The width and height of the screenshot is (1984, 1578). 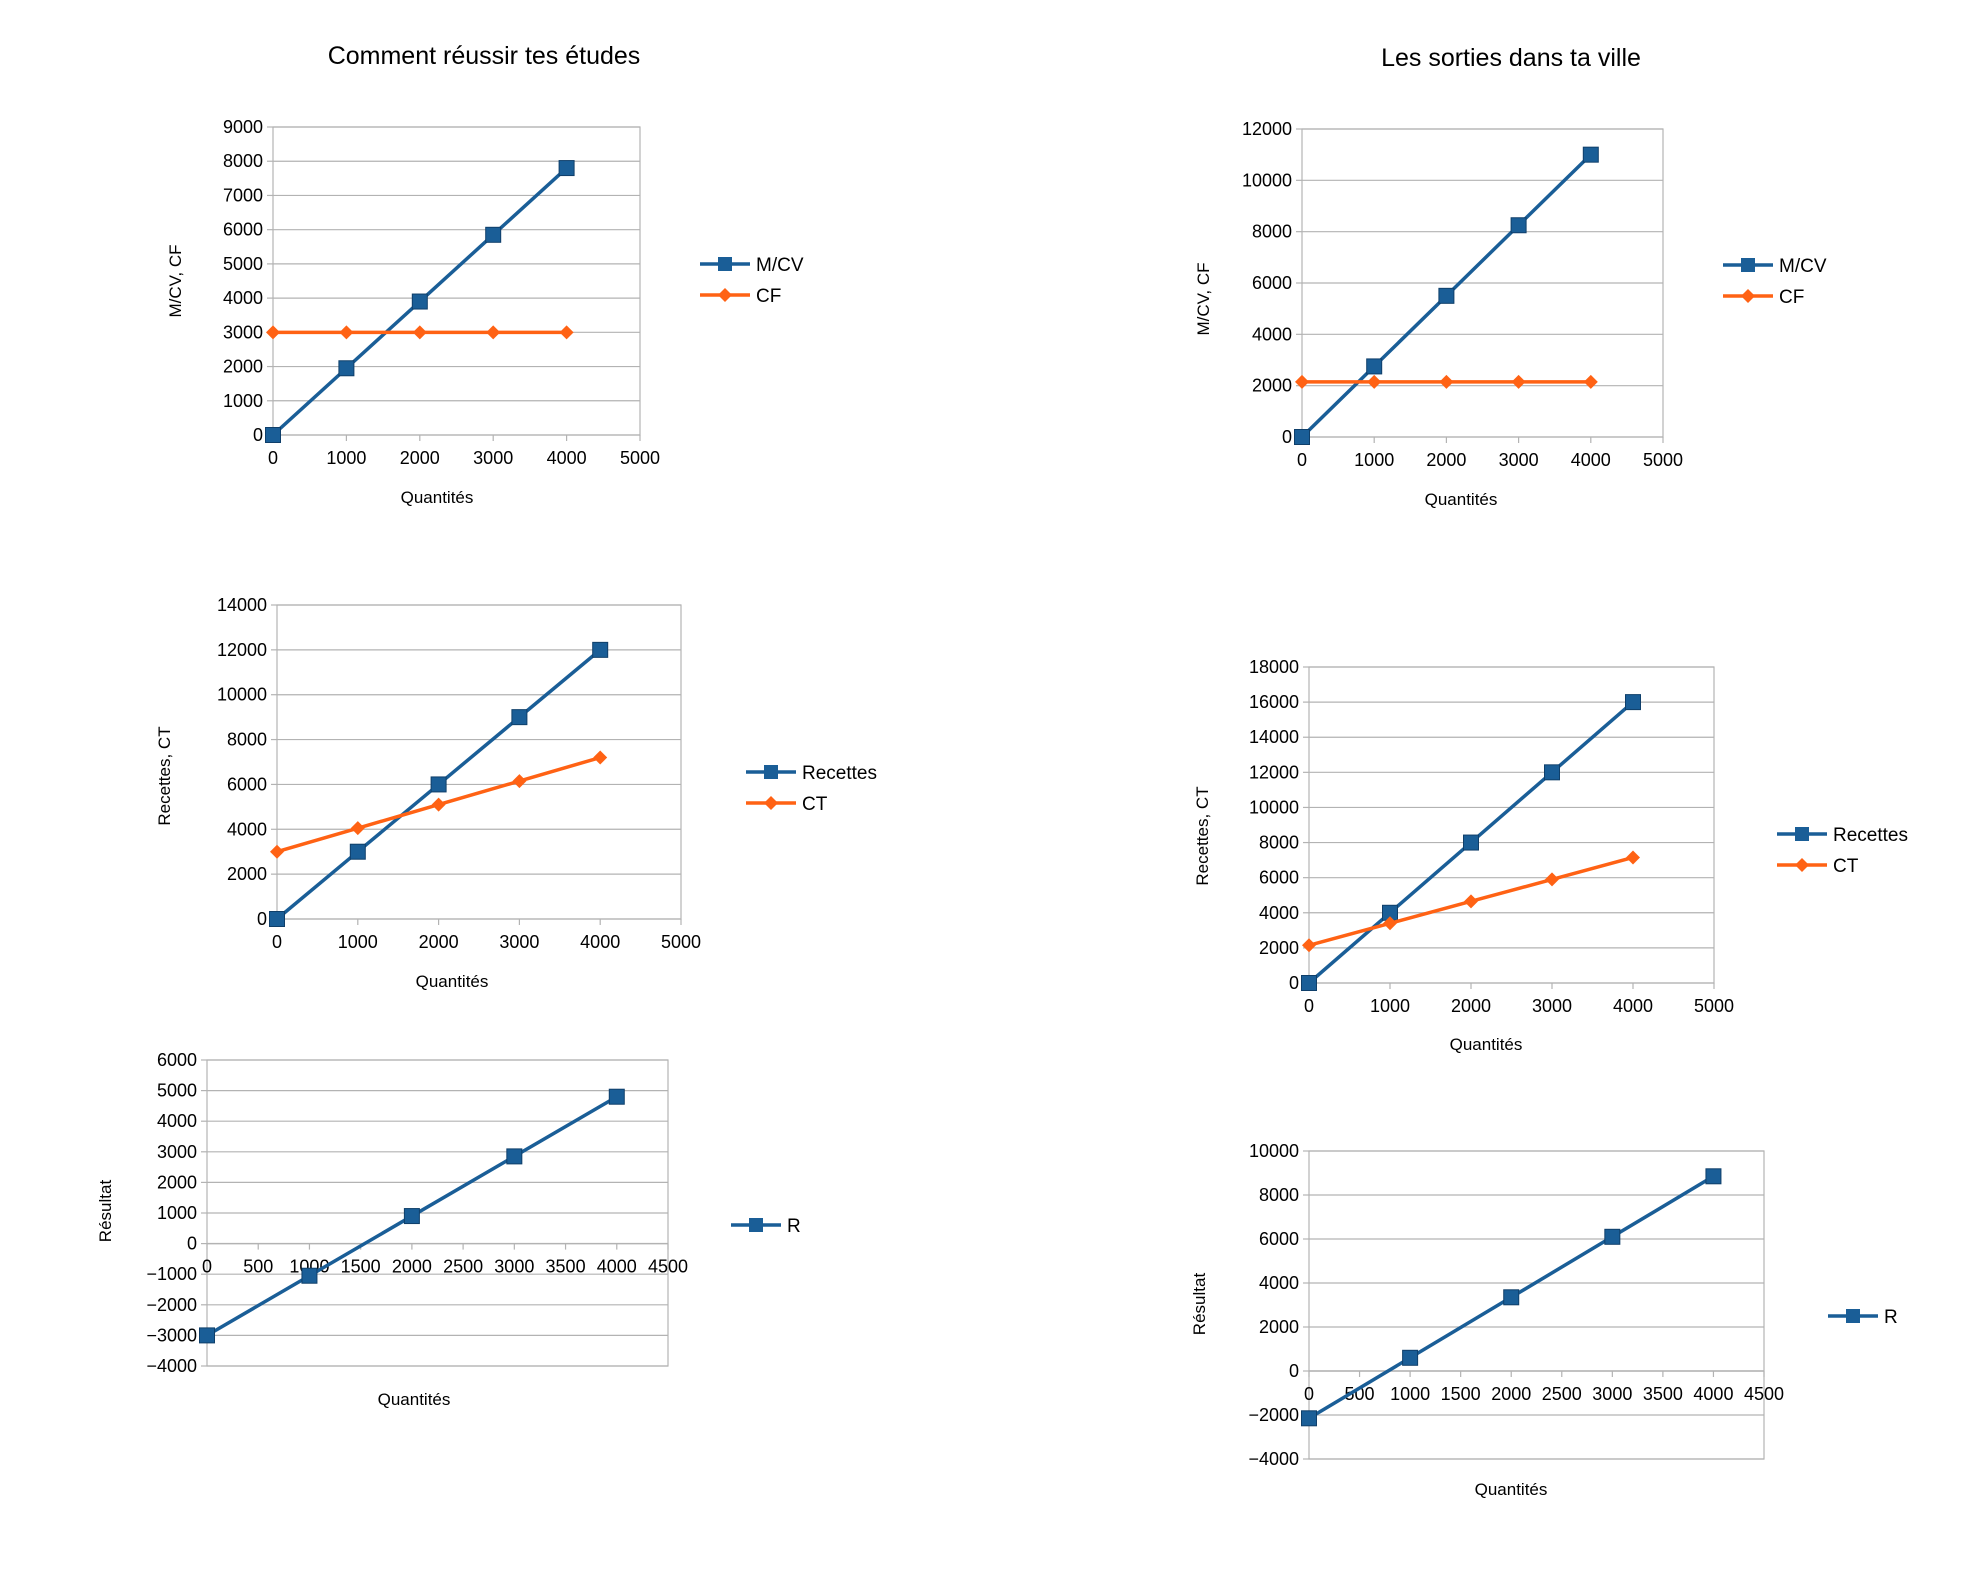 I want to click on legend-label: R, so click(x=794, y=1226).